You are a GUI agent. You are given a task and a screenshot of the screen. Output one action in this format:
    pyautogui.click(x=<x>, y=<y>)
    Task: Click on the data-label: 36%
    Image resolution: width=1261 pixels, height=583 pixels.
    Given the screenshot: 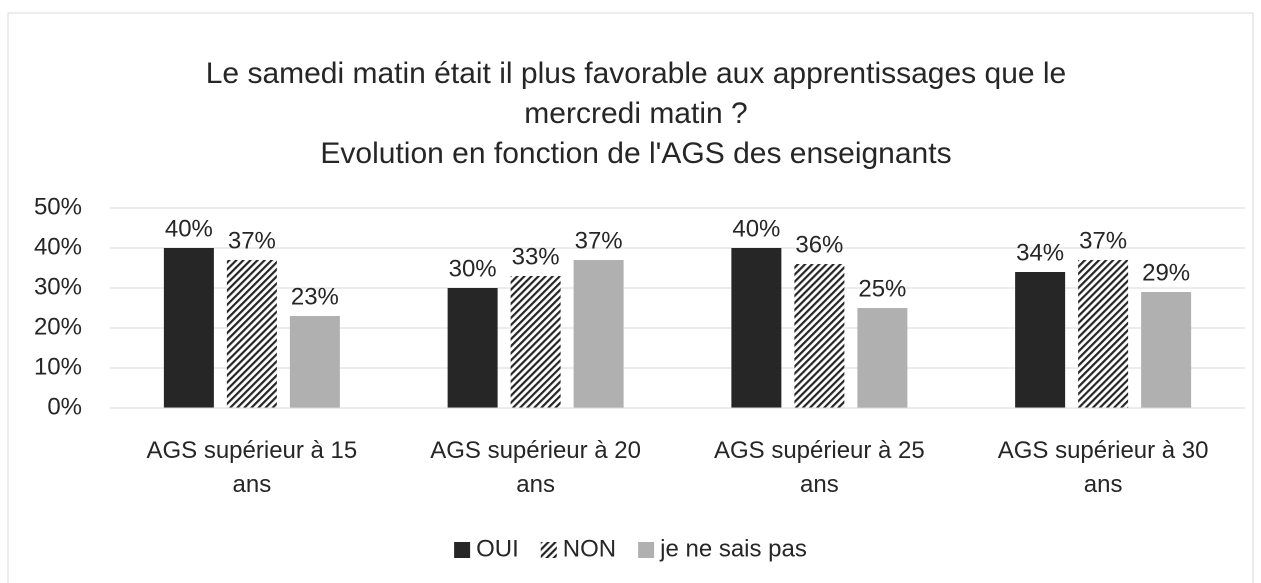 What is the action you would take?
    pyautogui.click(x=819, y=244)
    